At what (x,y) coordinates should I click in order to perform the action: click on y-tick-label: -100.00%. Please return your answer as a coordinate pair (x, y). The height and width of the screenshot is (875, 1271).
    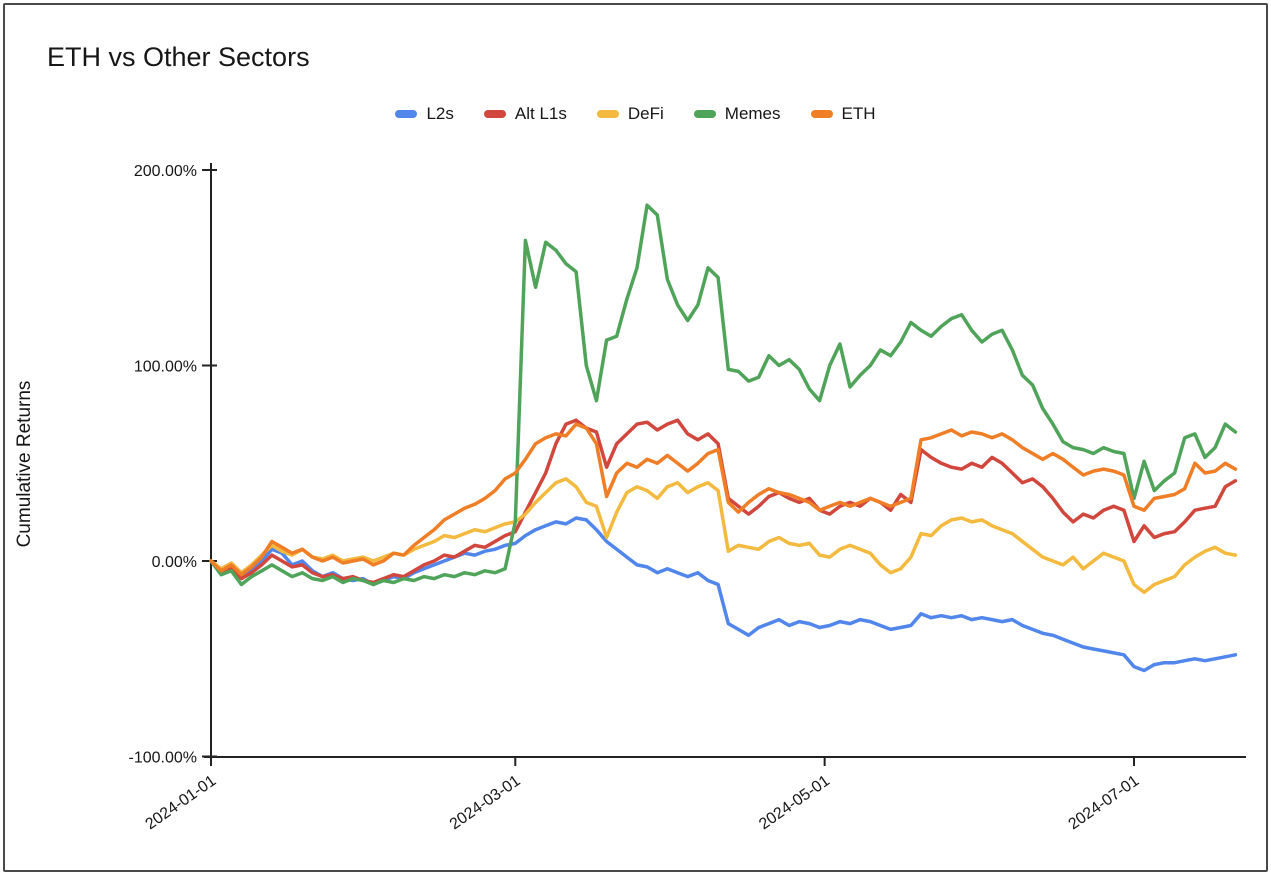
    Looking at the image, I should click on (163, 758).